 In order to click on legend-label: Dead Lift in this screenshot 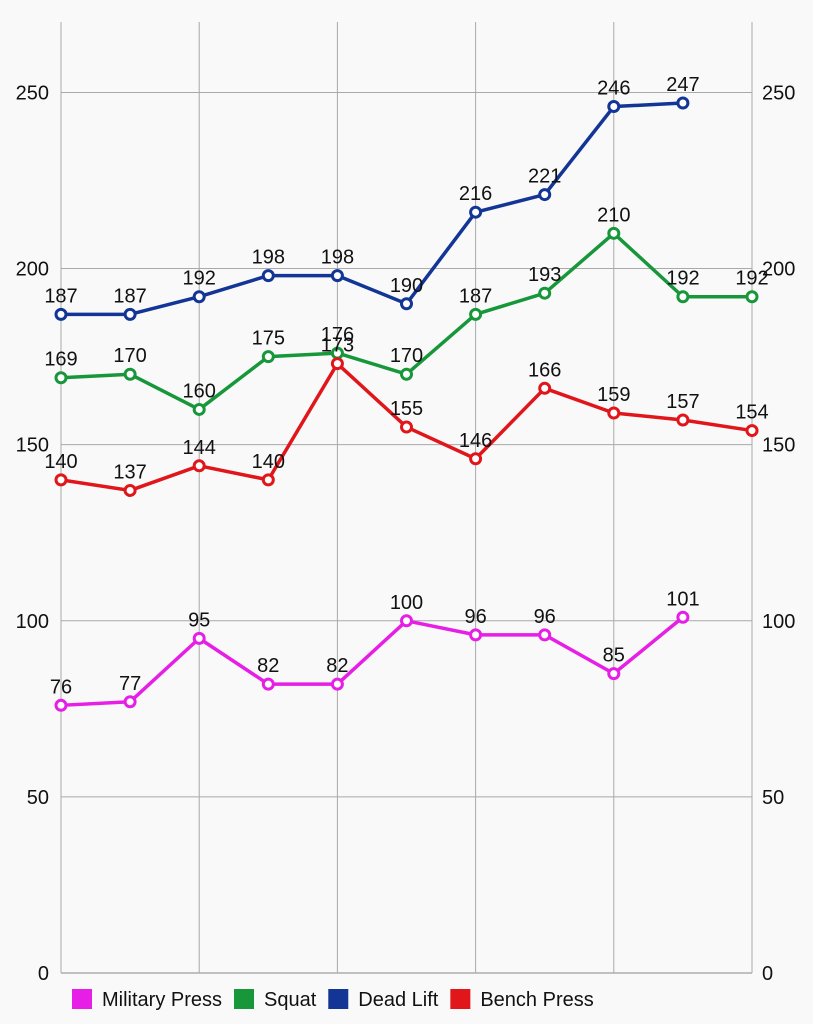, I will do `click(398, 1000)`.